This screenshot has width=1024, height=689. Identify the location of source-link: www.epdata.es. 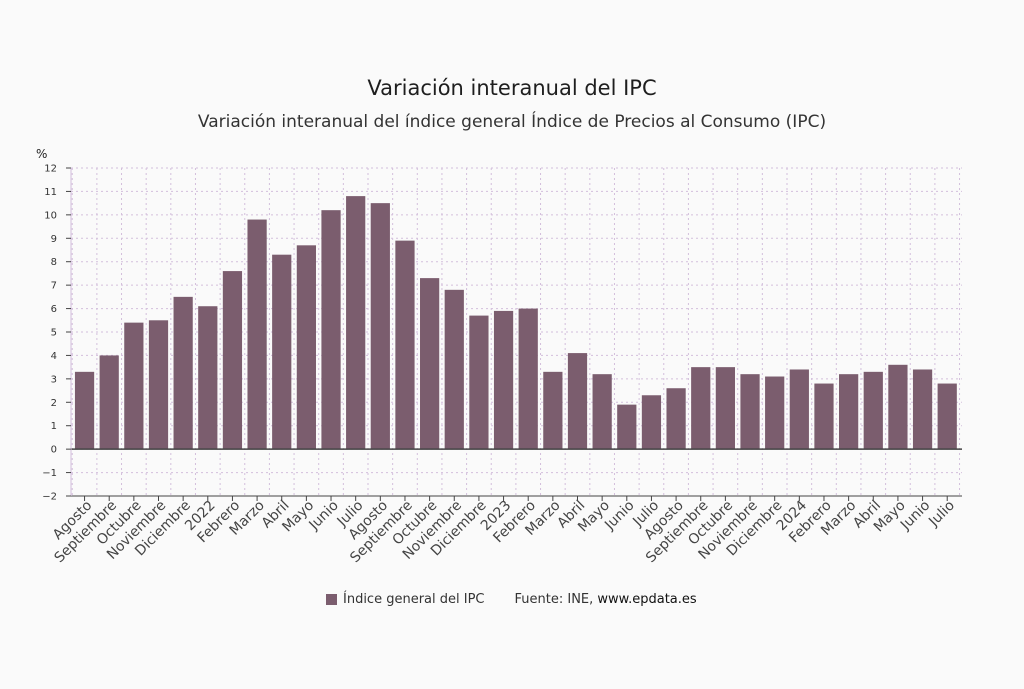
(647, 599).